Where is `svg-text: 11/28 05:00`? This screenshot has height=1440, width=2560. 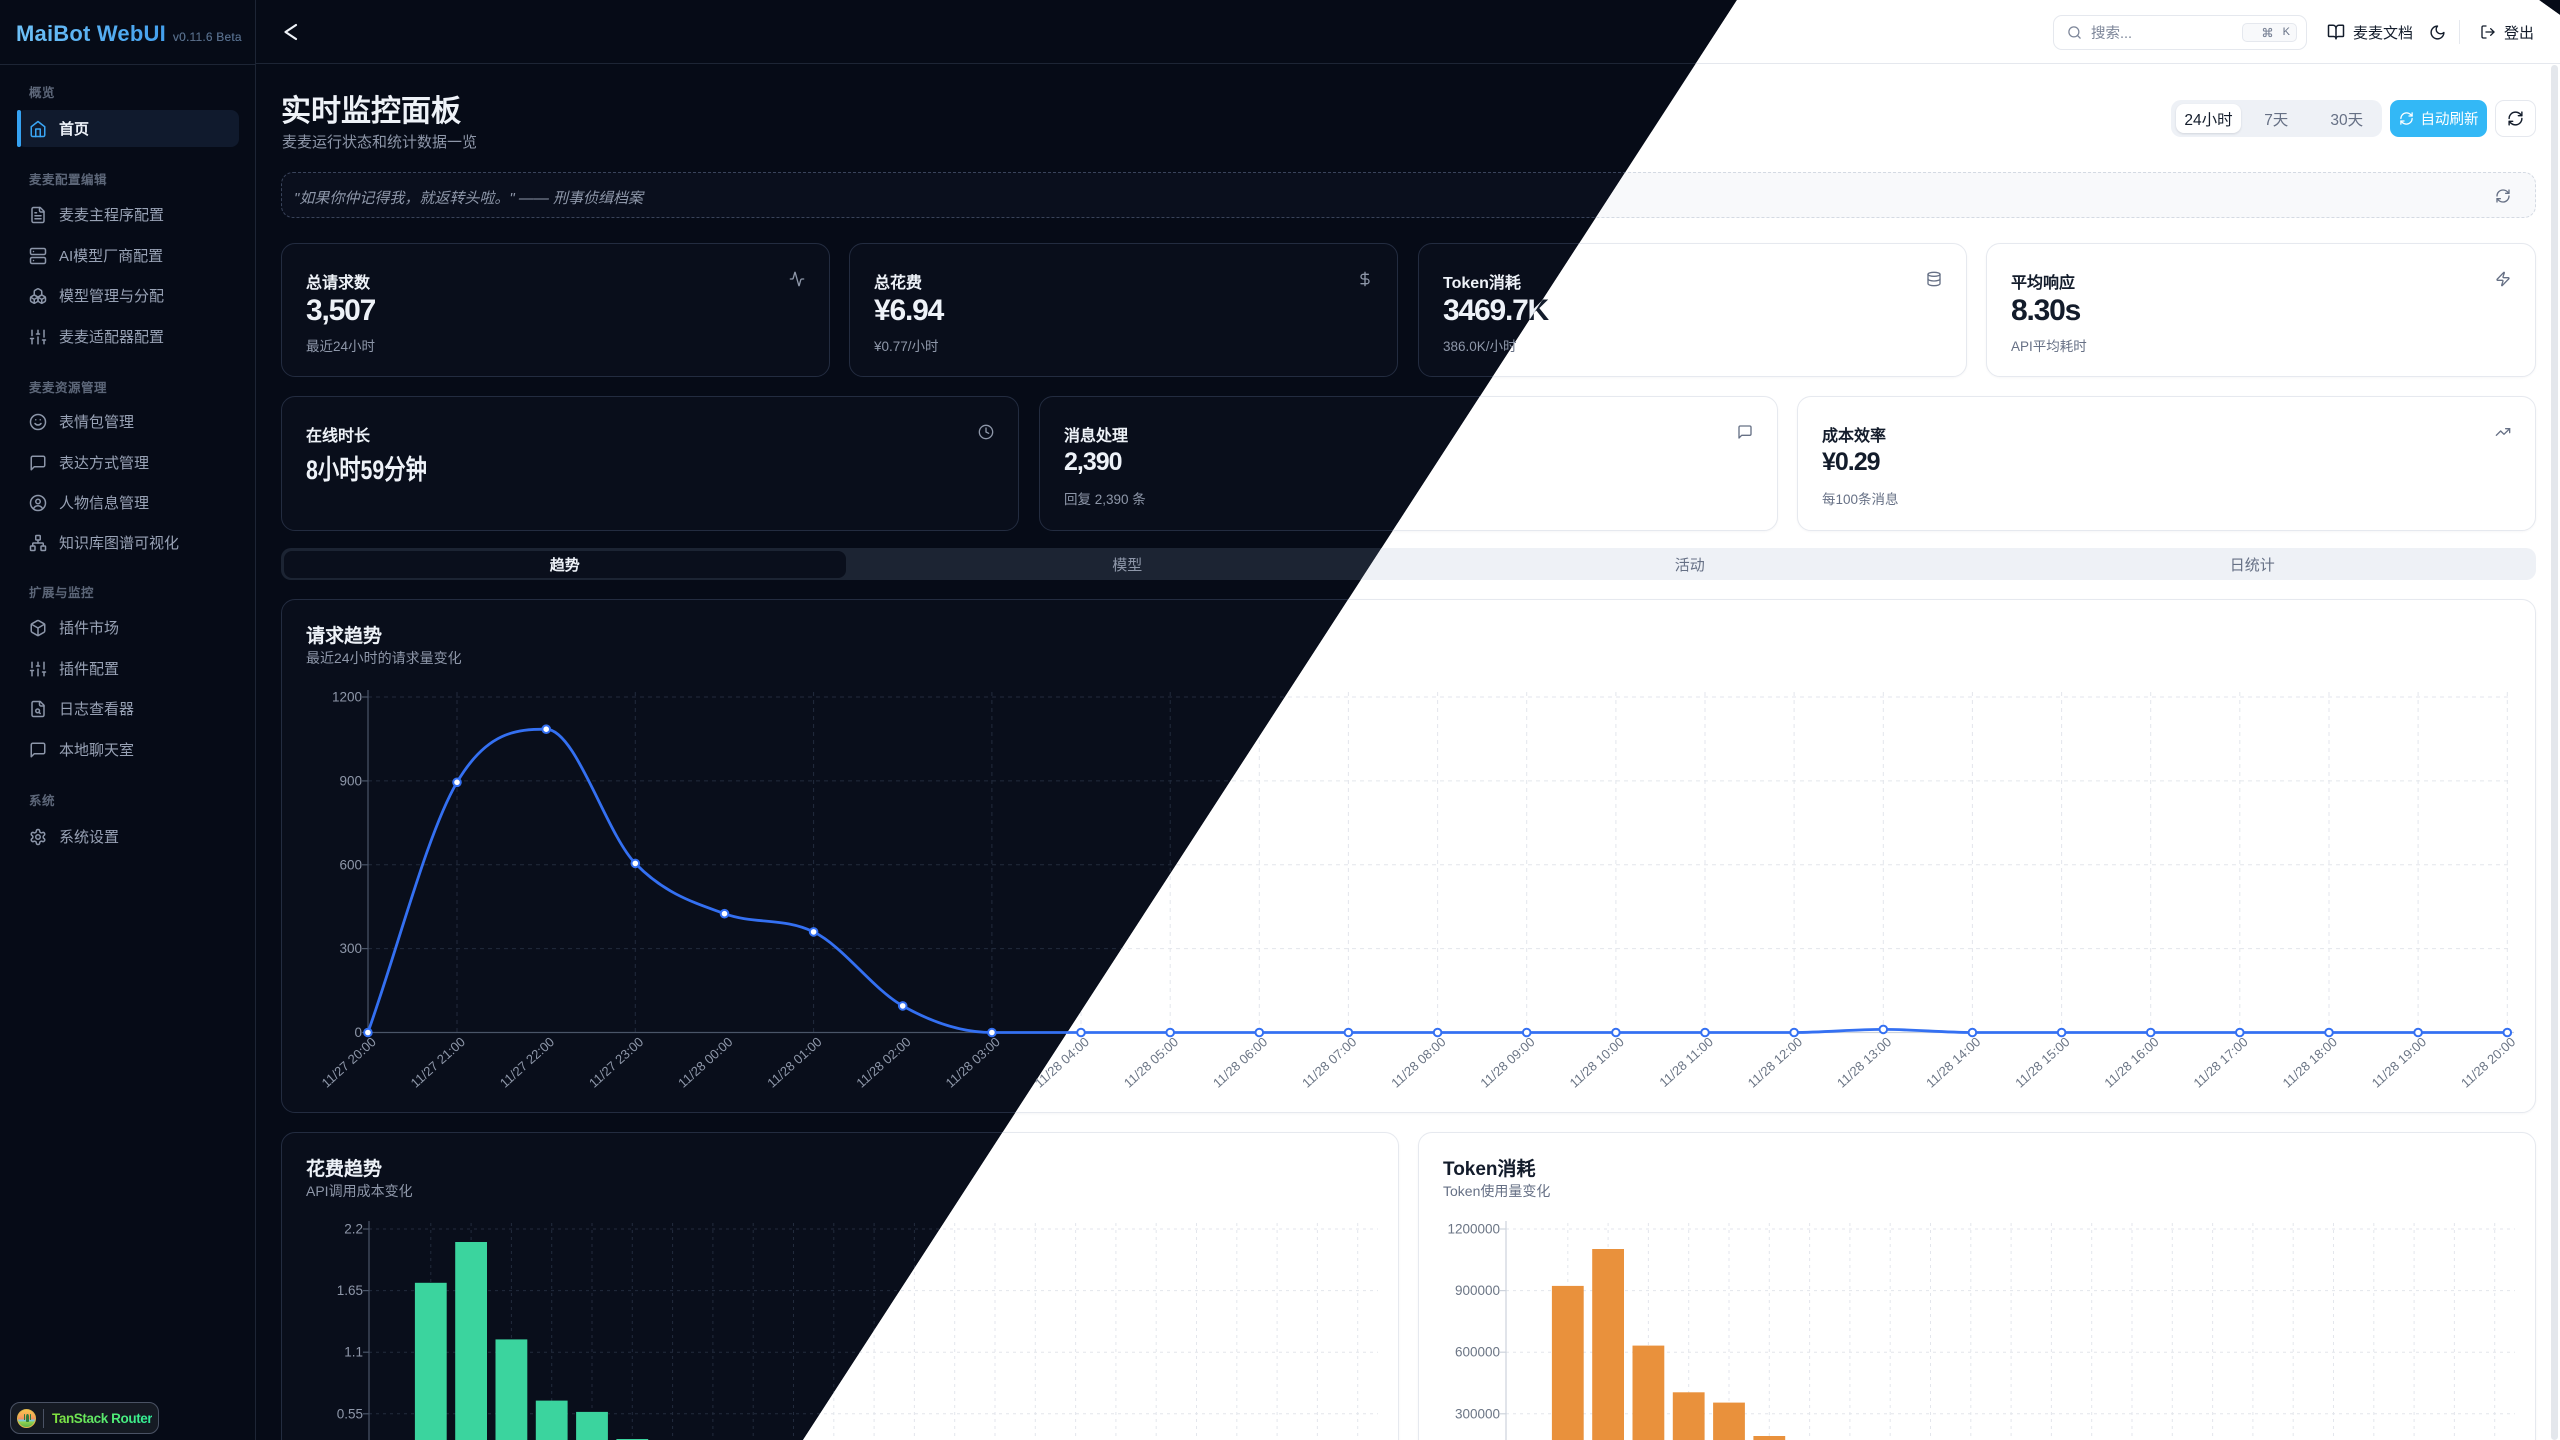 svg-text: 11/28 05:00 is located at coordinates (1151, 1062).